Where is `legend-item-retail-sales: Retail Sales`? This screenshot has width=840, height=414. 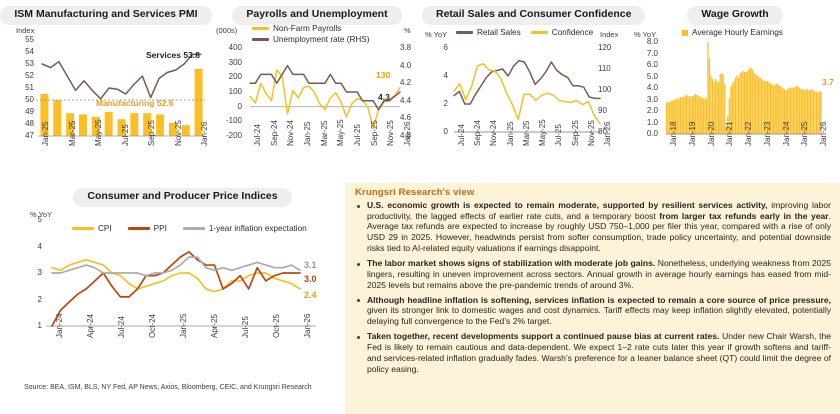
legend-item-retail-sales: Retail Sales is located at coordinates (488, 32).